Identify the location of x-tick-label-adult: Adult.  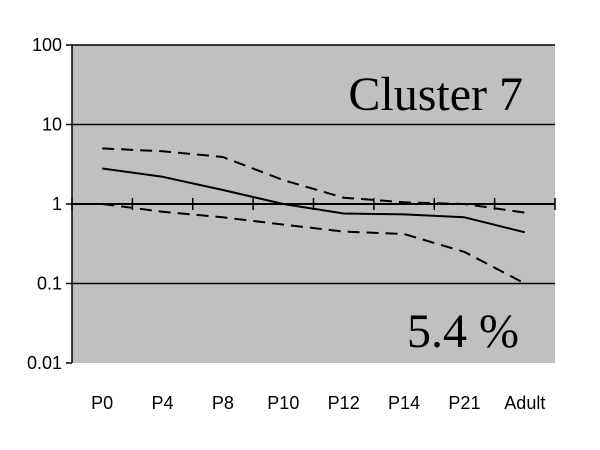
(524, 403).